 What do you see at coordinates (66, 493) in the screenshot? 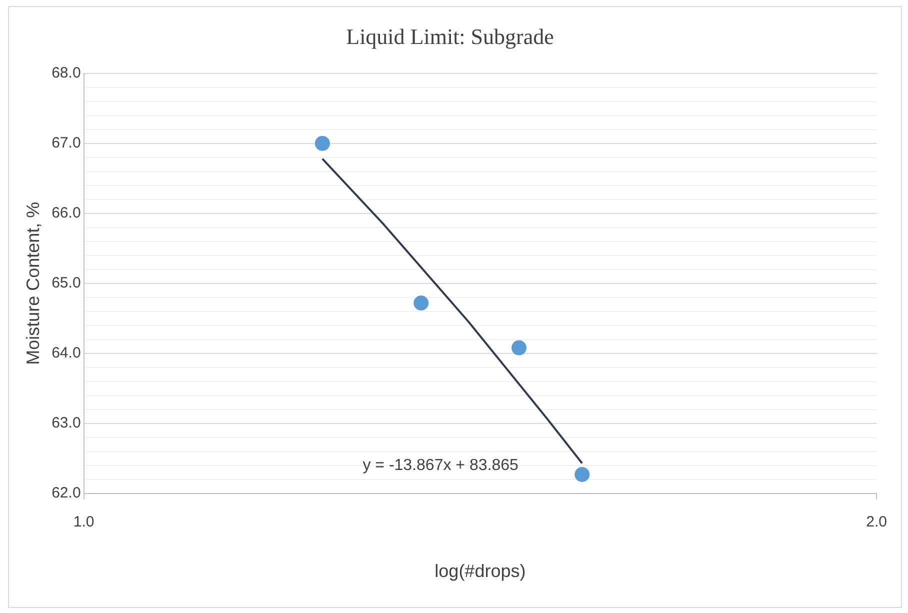
I see `y-tick-label: 62.0` at bounding box center [66, 493].